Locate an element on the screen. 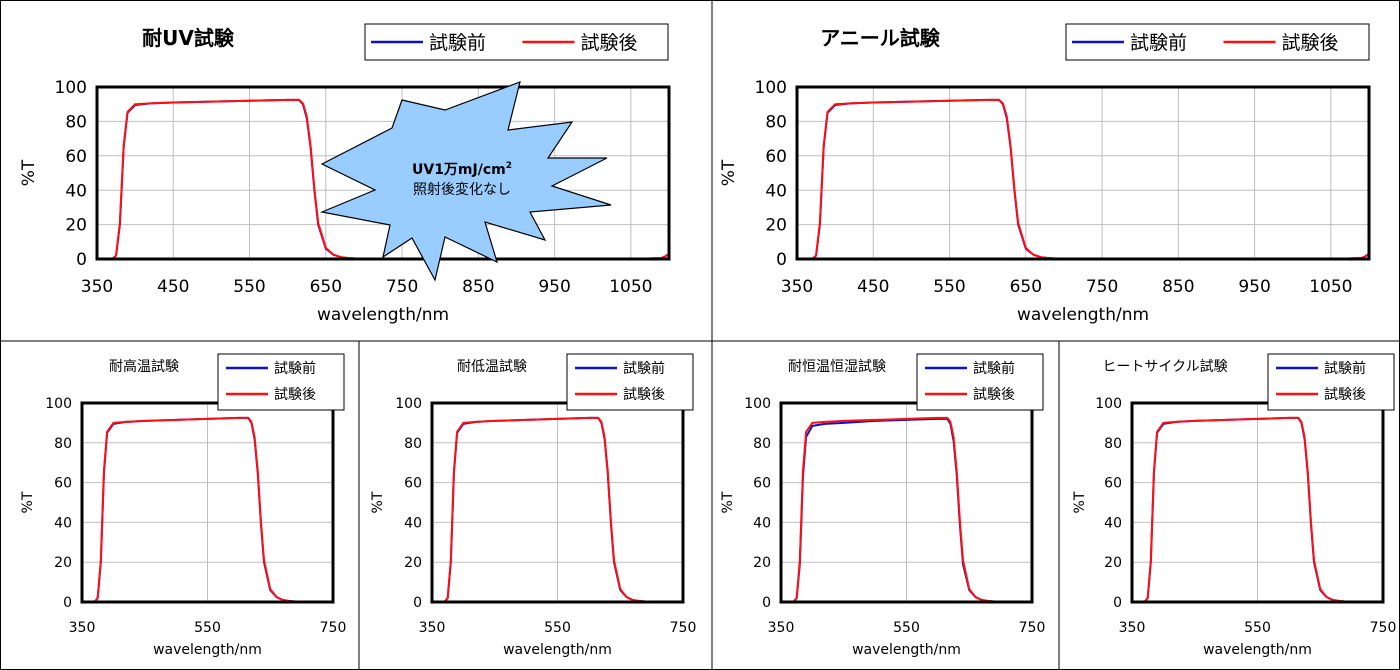  x-tick-label: 850 is located at coordinates (478, 287).